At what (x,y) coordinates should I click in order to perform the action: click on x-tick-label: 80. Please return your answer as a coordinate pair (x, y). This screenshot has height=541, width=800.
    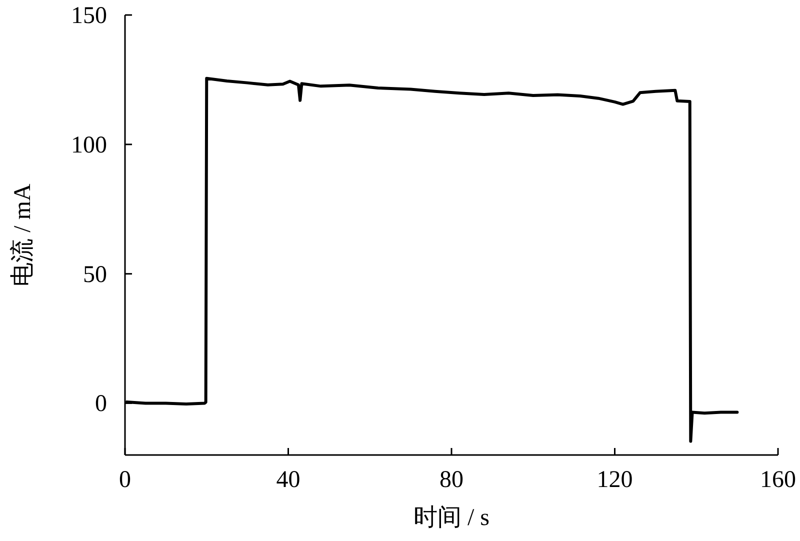
    Looking at the image, I should click on (452, 480).